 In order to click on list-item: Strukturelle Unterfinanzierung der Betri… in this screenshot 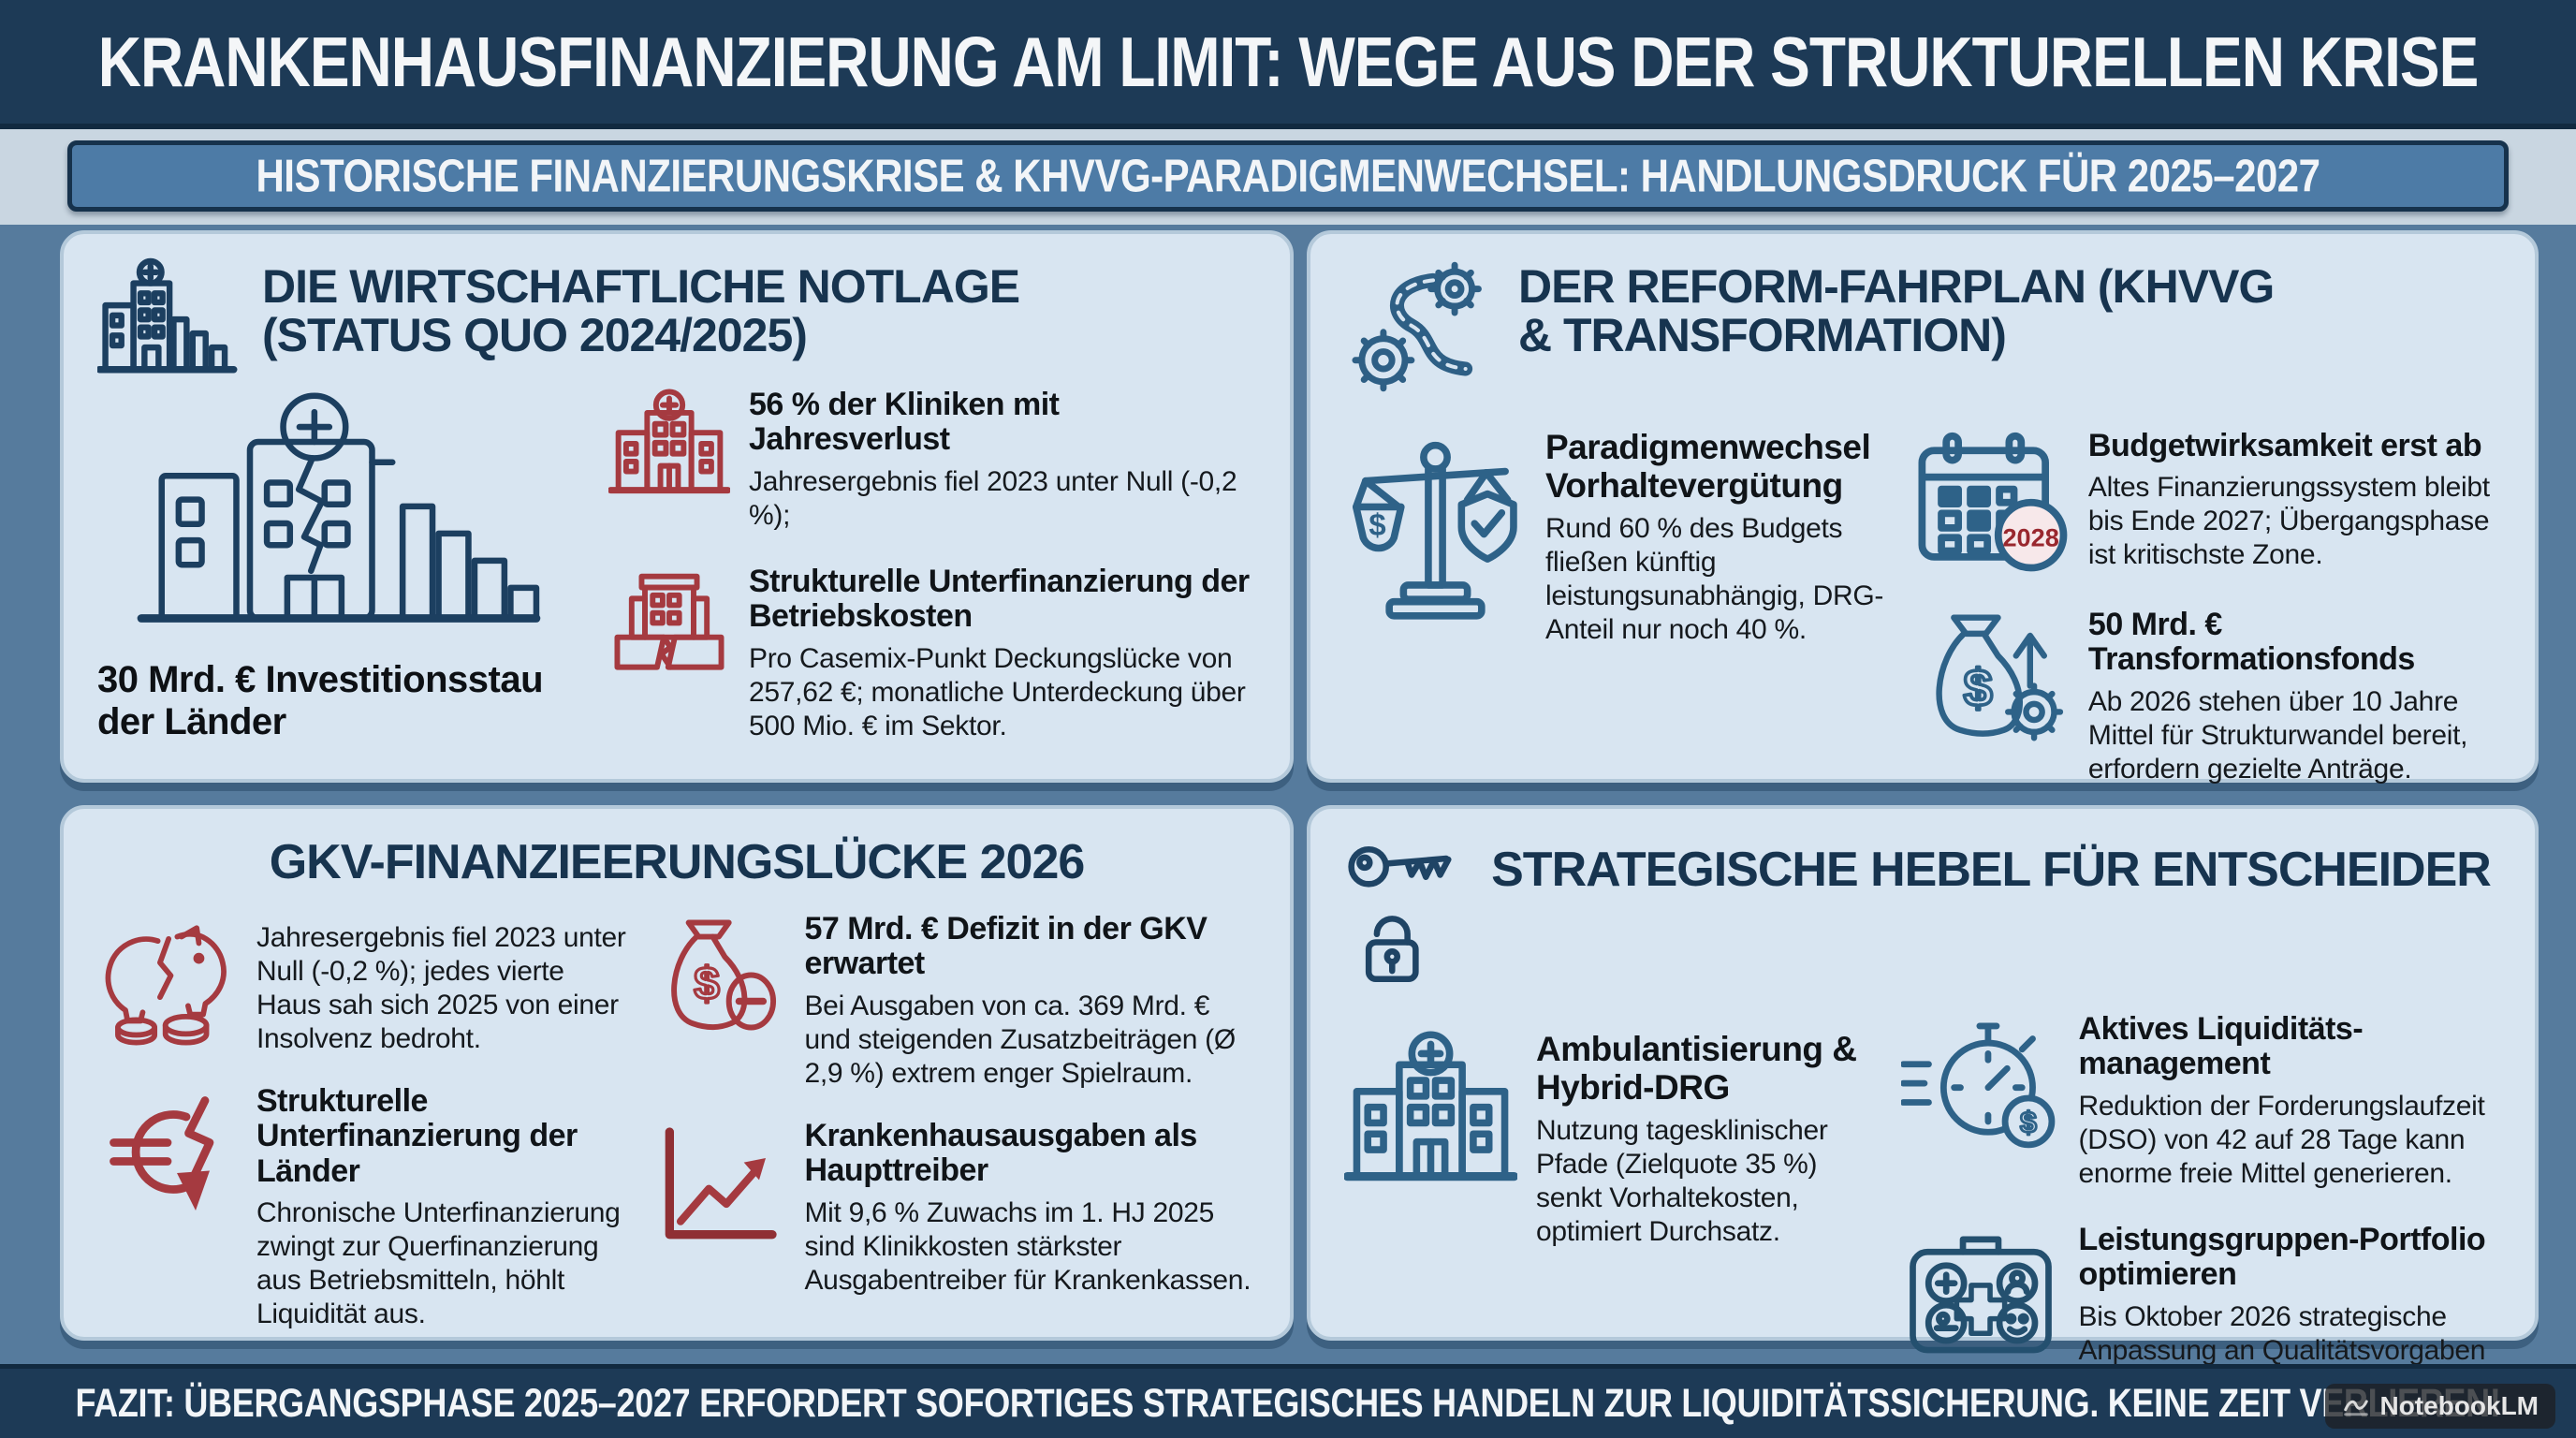, I will do `click(932, 653)`.